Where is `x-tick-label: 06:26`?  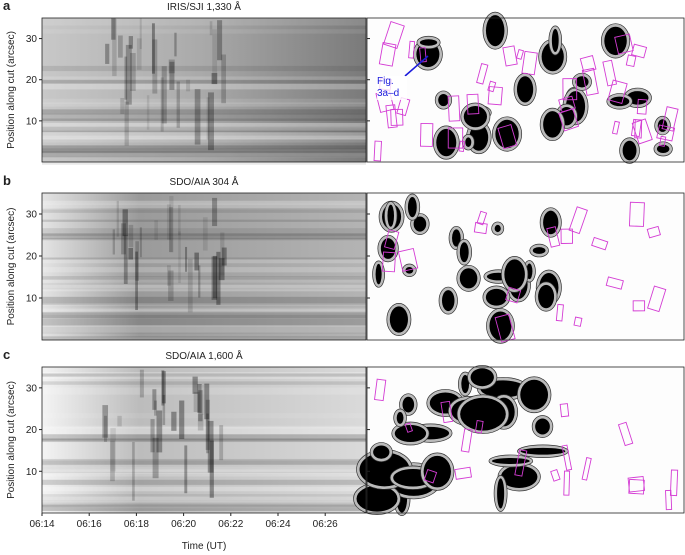 x-tick-label: 06:26 is located at coordinates (325, 524).